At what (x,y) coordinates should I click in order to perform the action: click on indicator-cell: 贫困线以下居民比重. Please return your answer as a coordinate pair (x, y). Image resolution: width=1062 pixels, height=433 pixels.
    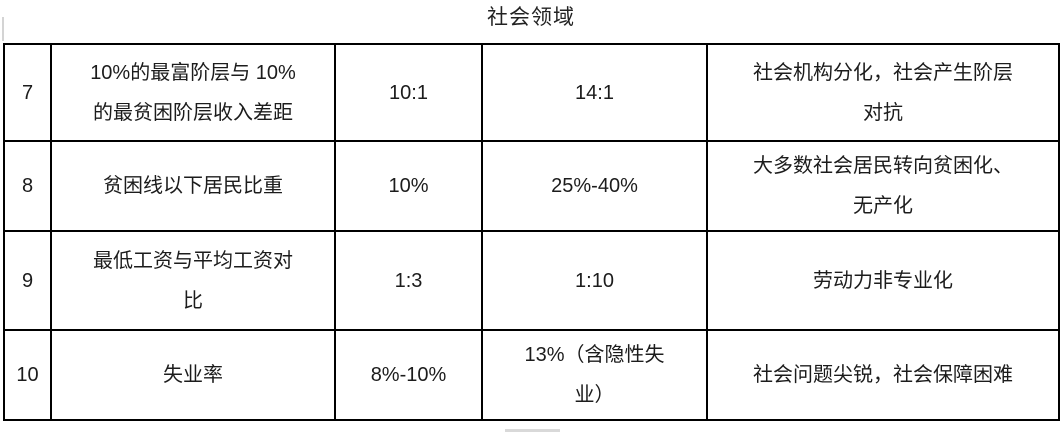
    Looking at the image, I should click on (193, 186).